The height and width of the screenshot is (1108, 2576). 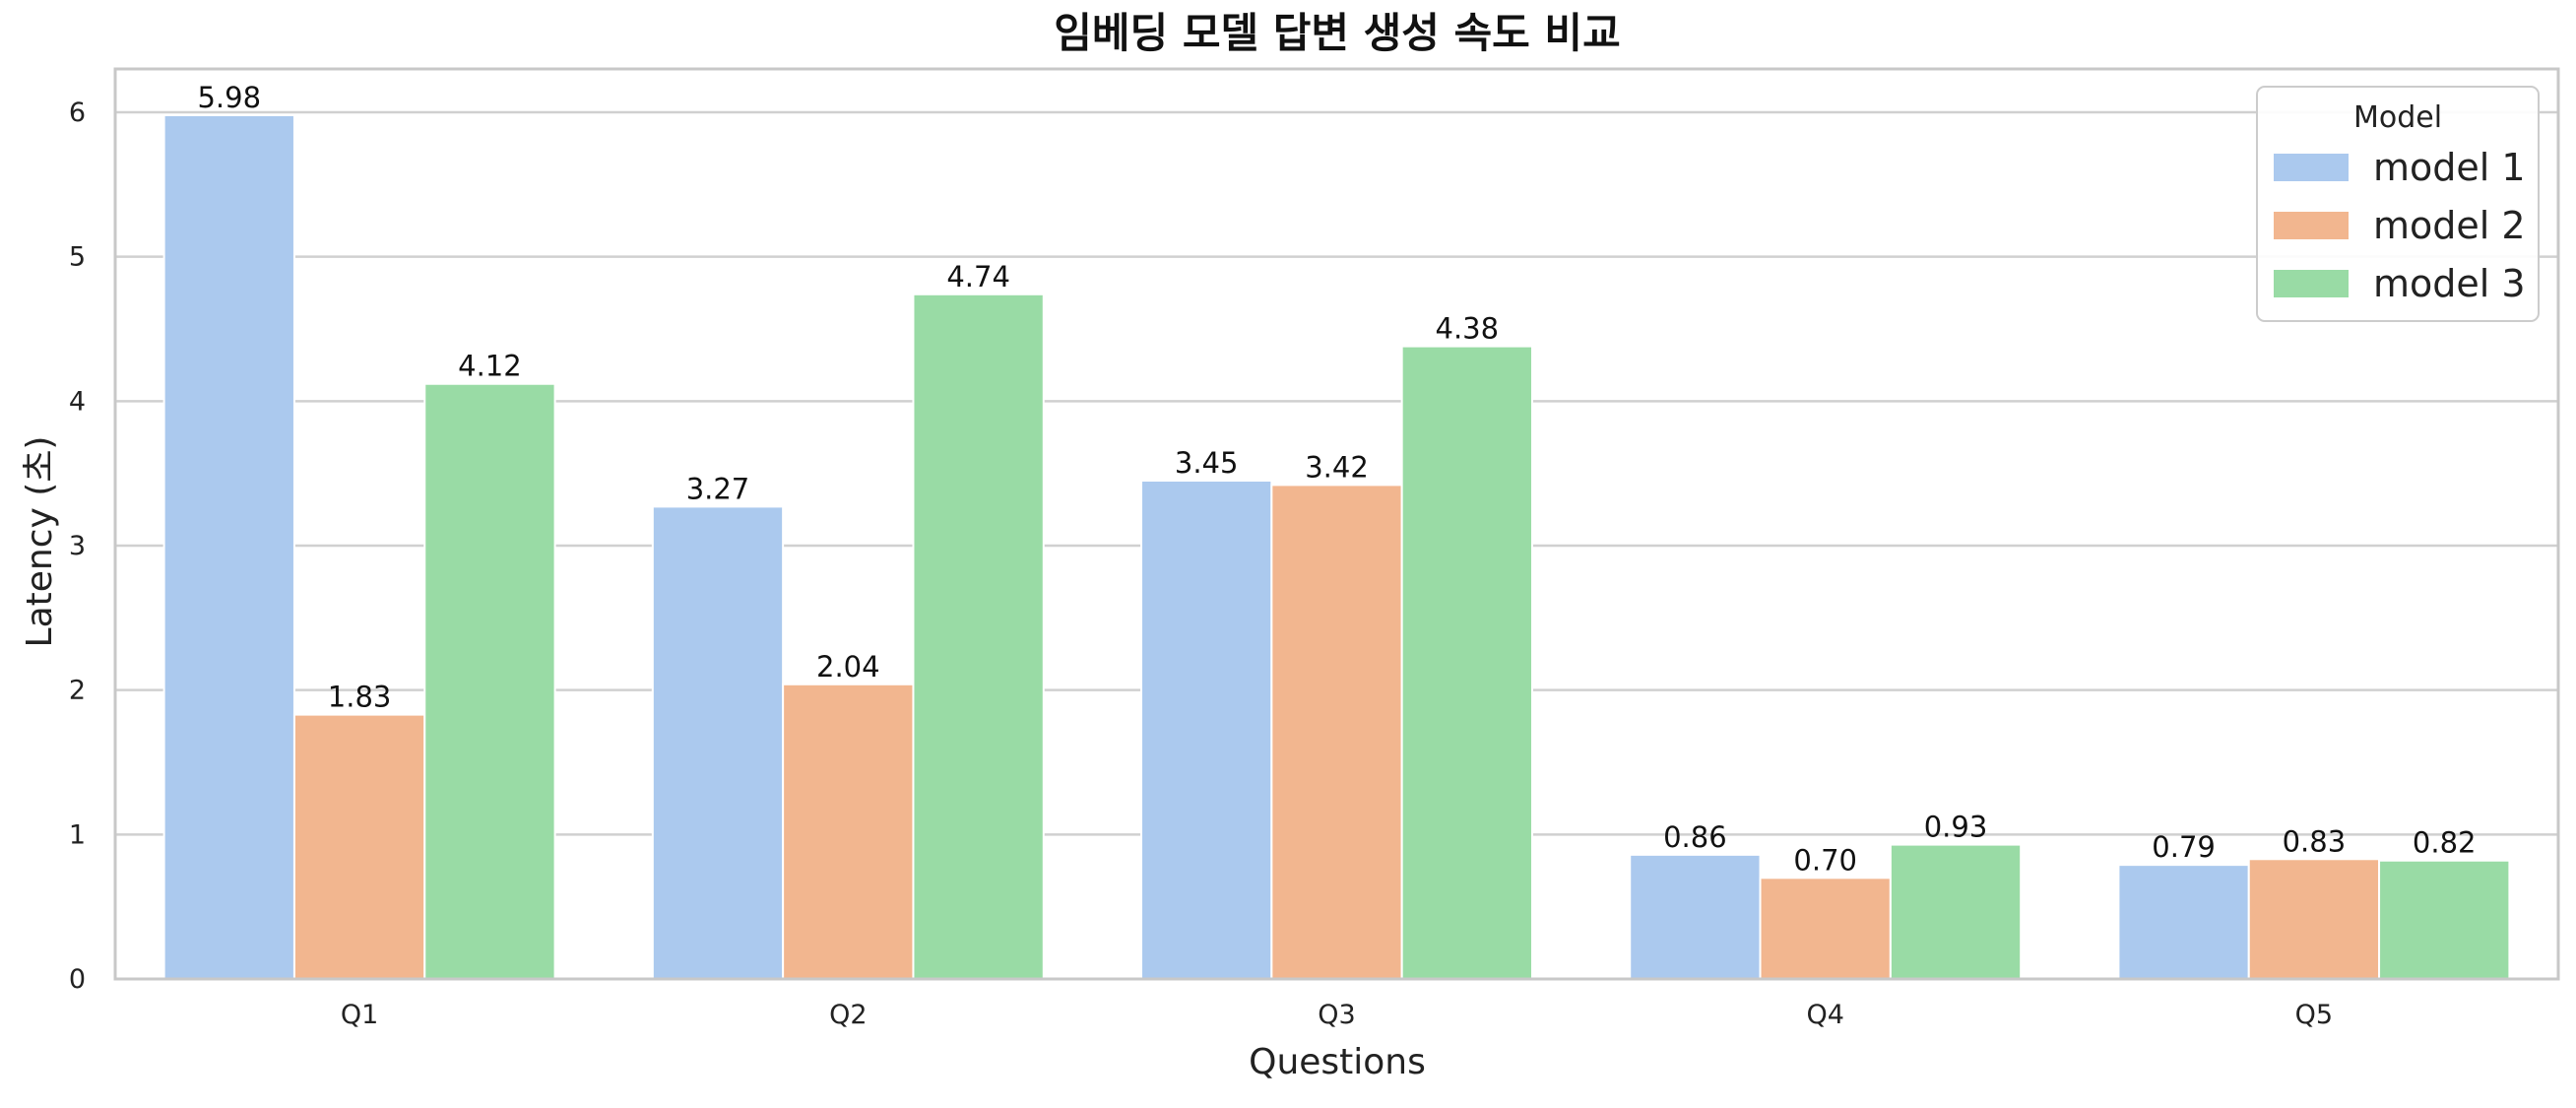 I want to click on bar-value-label: 4.74, so click(x=978, y=277).